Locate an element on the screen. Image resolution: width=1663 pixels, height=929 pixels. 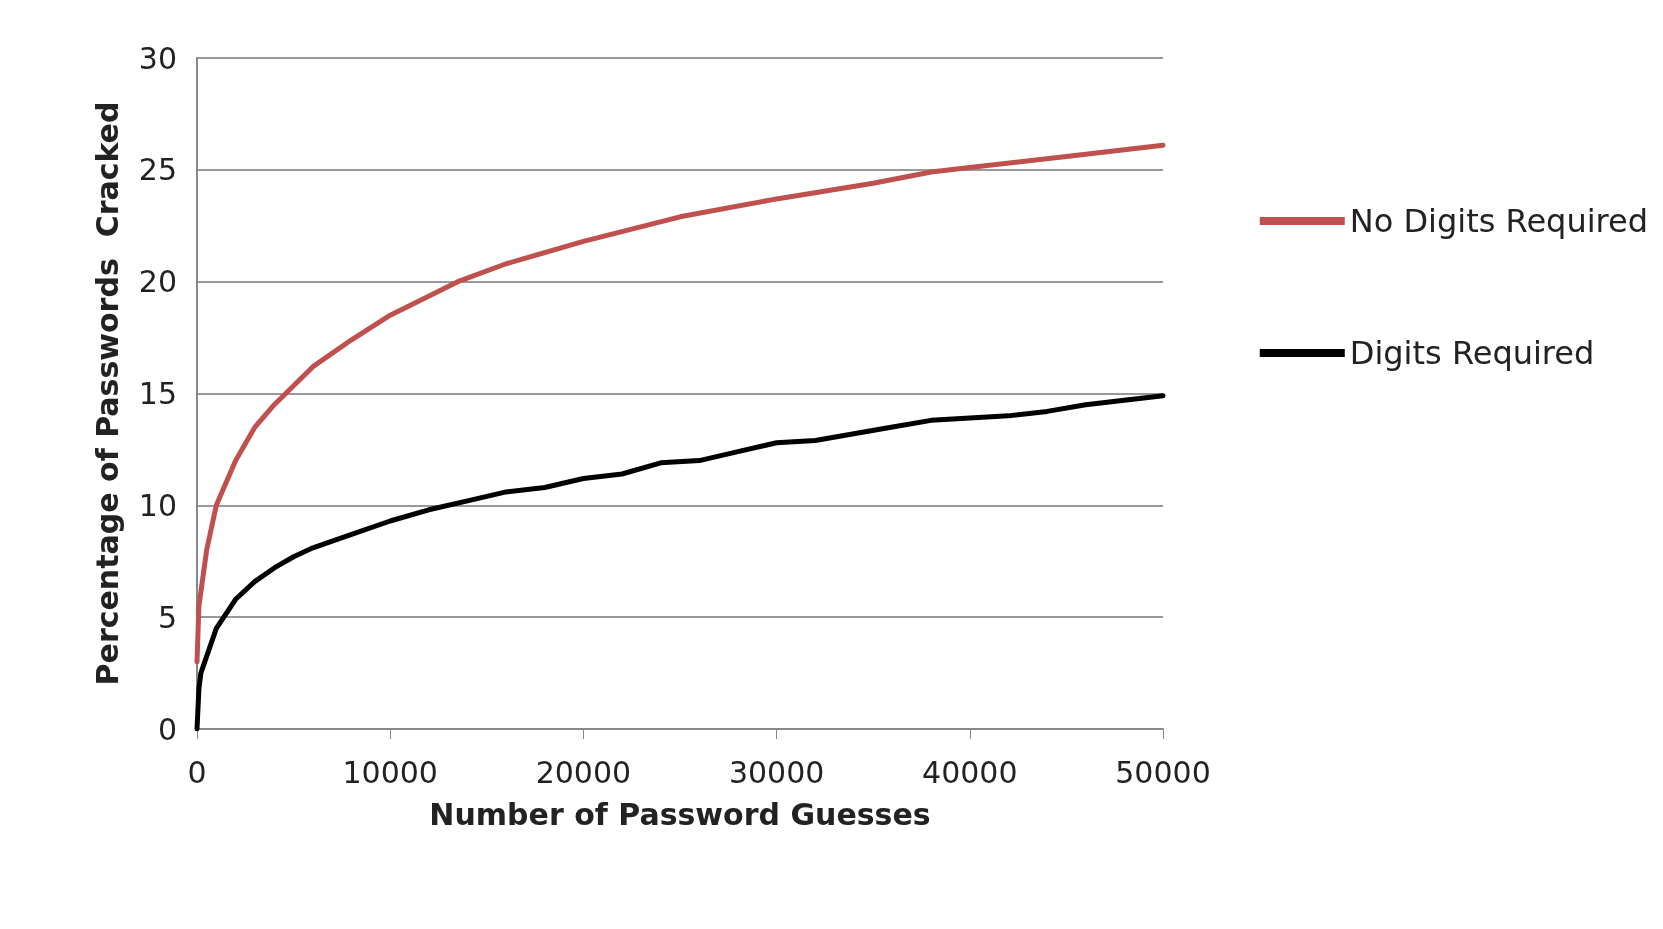
legend-label: No Digits Required is located at coordinates (1498, 221).